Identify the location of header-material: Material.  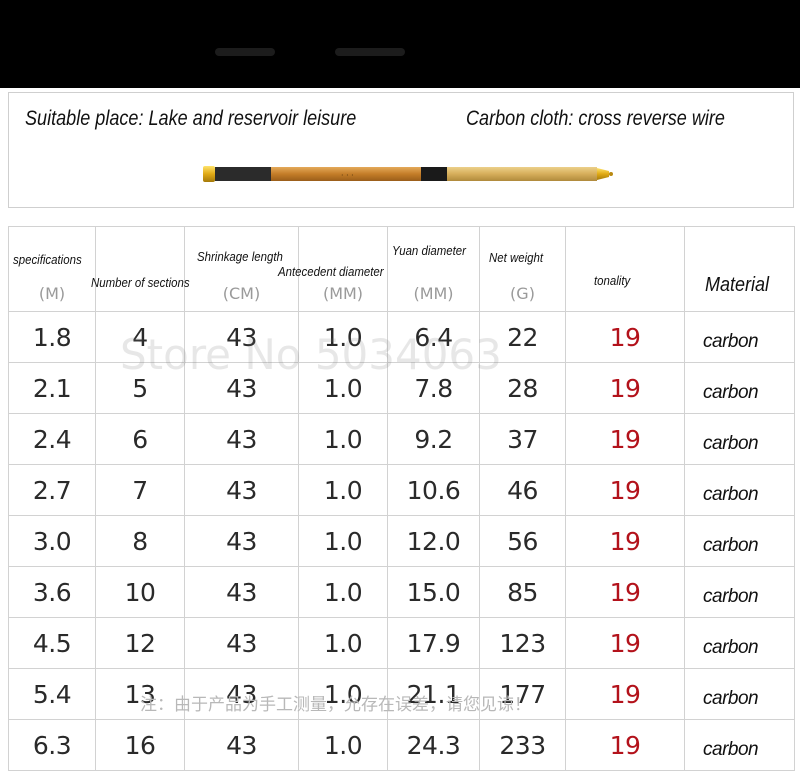
(739, 269).